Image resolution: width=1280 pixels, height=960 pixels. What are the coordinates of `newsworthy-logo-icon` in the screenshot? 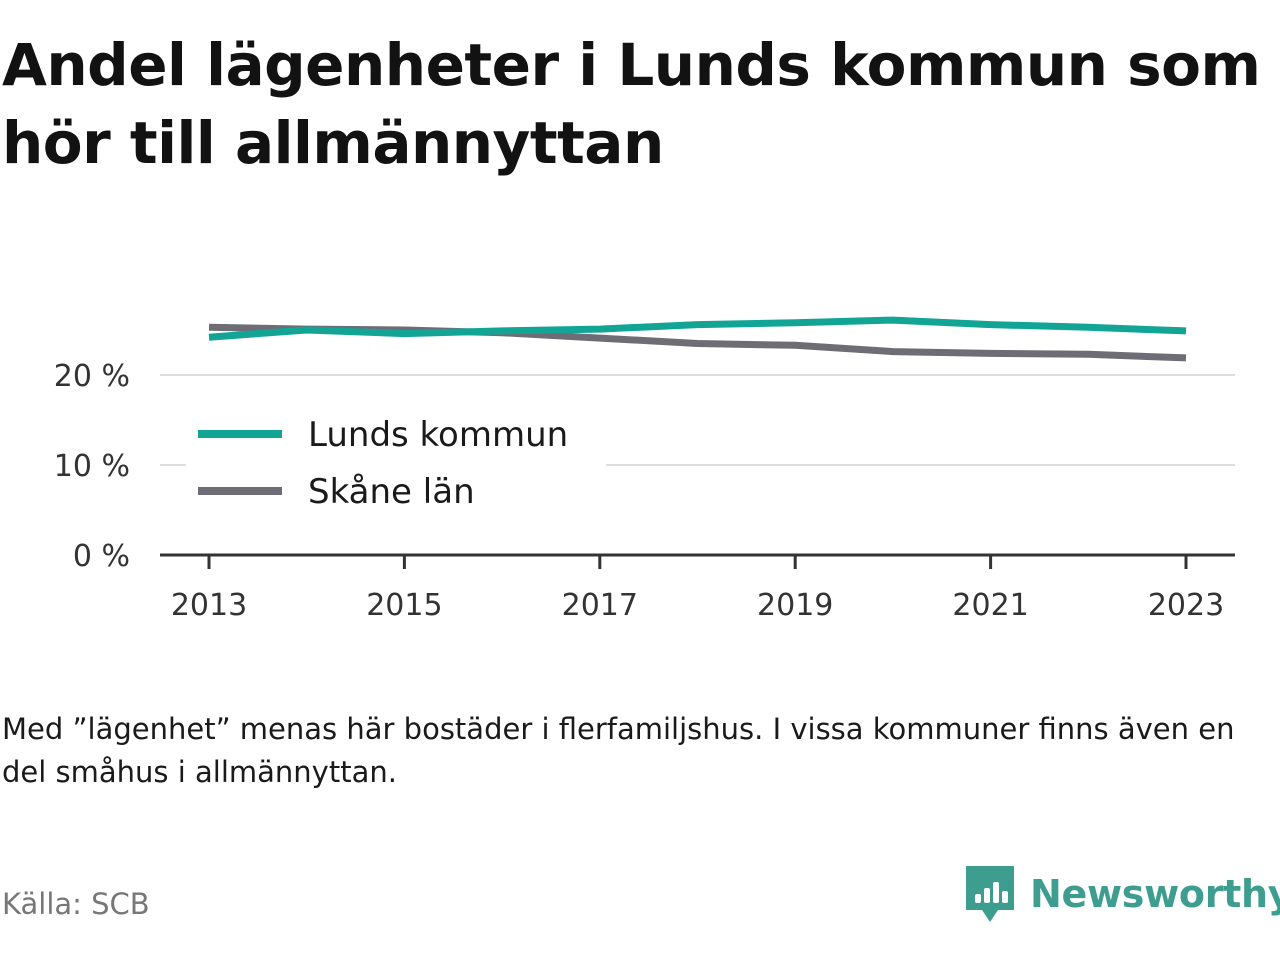 It's located at (990, 894).